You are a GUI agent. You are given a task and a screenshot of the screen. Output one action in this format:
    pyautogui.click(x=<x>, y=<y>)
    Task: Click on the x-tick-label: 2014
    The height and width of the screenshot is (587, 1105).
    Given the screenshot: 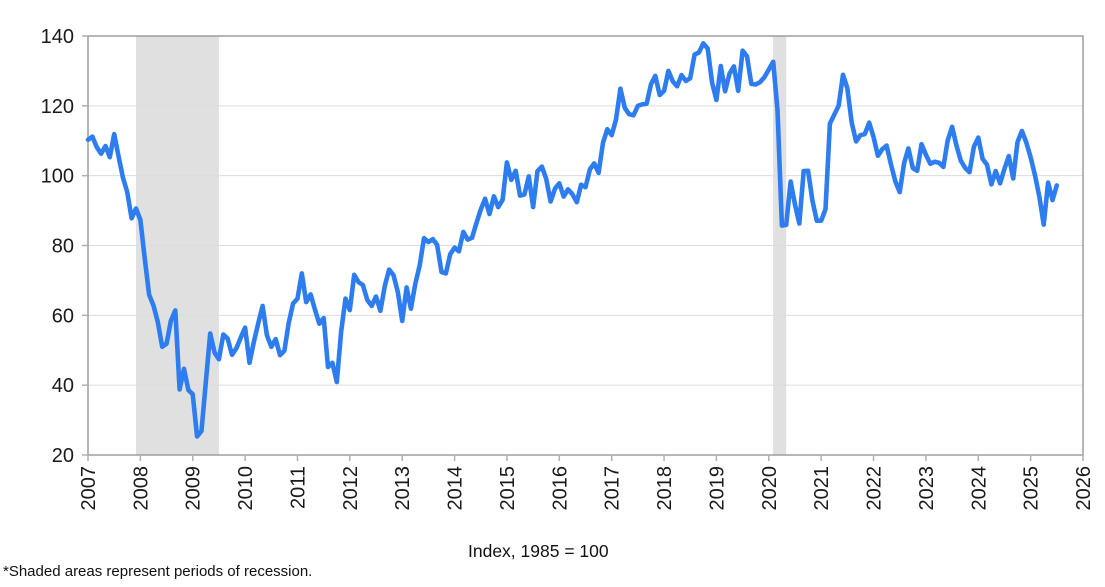 What is the action you would take?
    pyautogui.click(x=456, y=488)
    